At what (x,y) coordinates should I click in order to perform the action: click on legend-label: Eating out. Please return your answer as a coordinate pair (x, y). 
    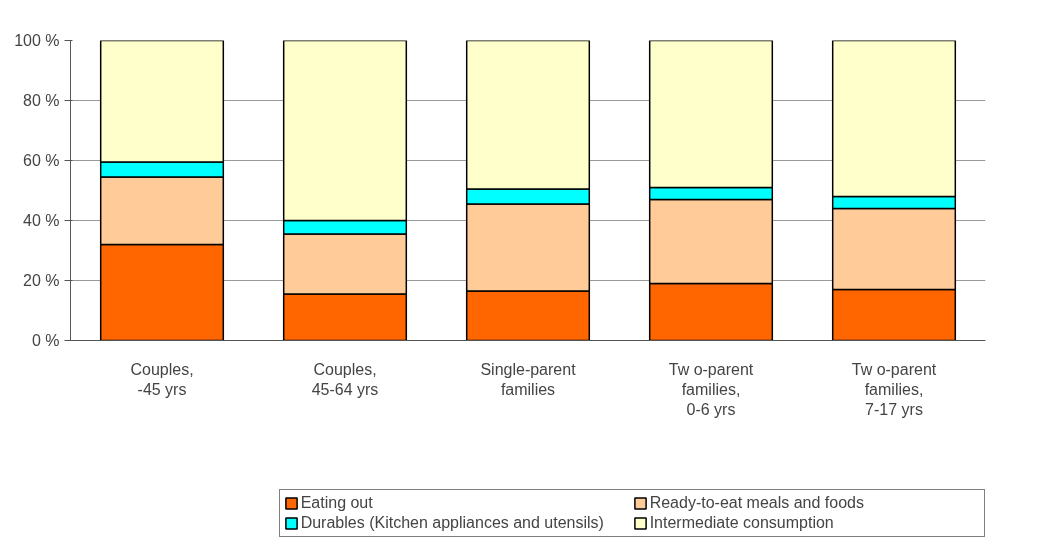
    Looking at the image, I should click on (337, 502).